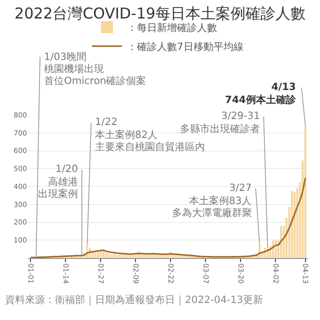 The height and width of the screenshot is (320, 320). What do you see at coordinates (134, 300) in the screenshot?
I see `source-note: 資料來源：衛福部｜日期為通報發布日｜2022-04-13更新` at bounding box center [134, 300].